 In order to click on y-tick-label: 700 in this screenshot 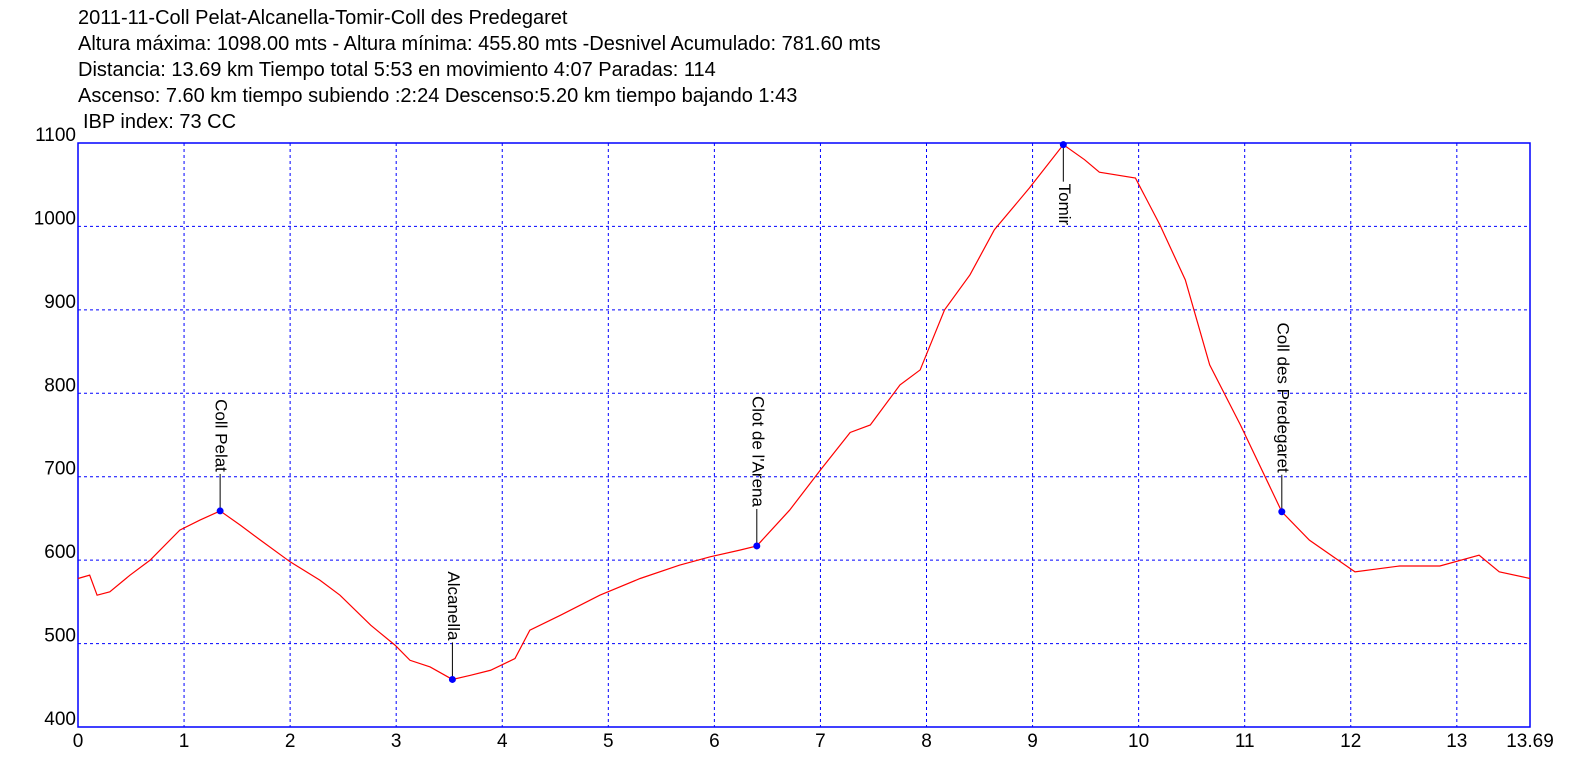, I will do `click(60, 469)`.